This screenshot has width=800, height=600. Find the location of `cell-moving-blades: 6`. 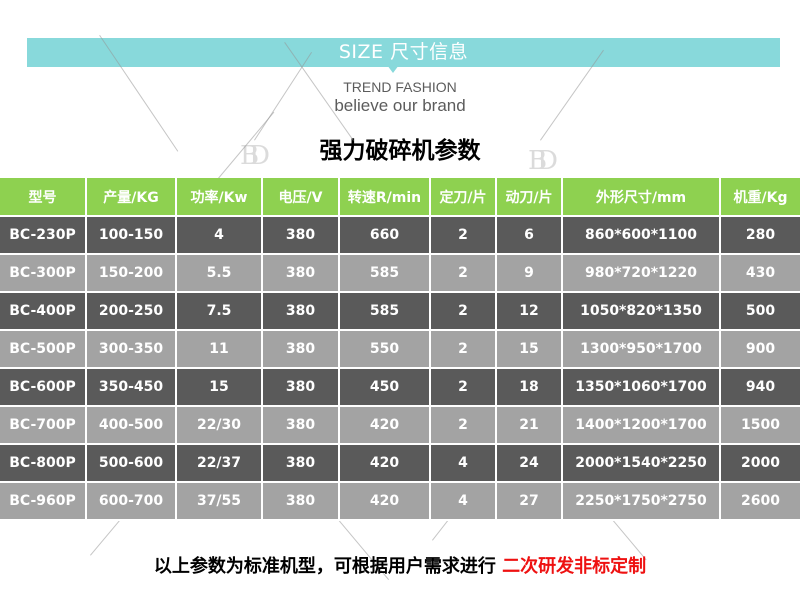

cell-moving-blades: 6 is located at coordinates (529, 235).